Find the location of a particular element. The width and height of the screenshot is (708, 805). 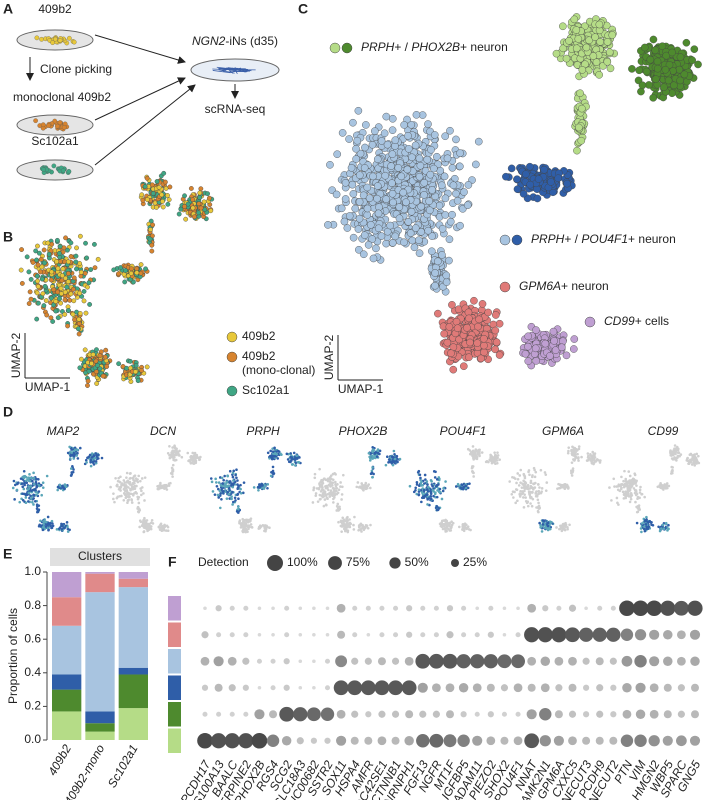

gene-label: PHOX2B is located at coordinates (363, 431).